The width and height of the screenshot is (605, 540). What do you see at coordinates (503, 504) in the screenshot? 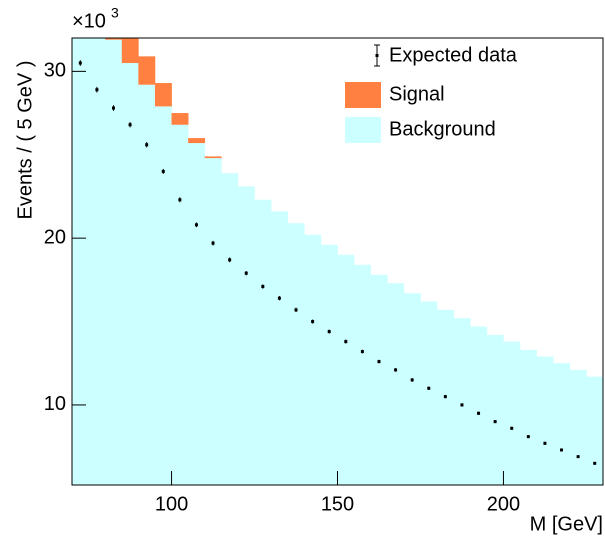
I see `x-tick-label: 200` at bounding box center [503, 504].